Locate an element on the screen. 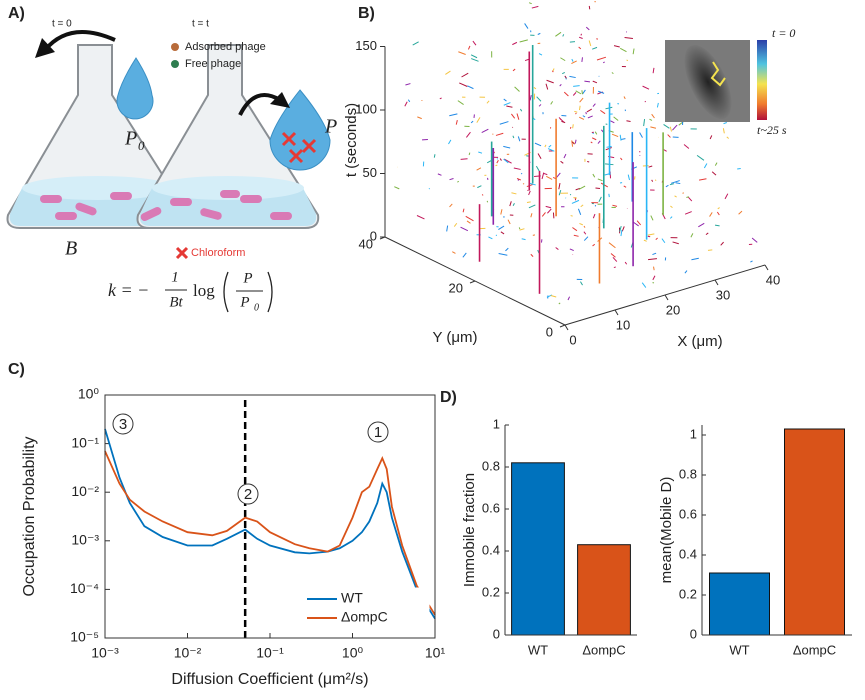  annotation: 2 is located at coordinates (248, 494).